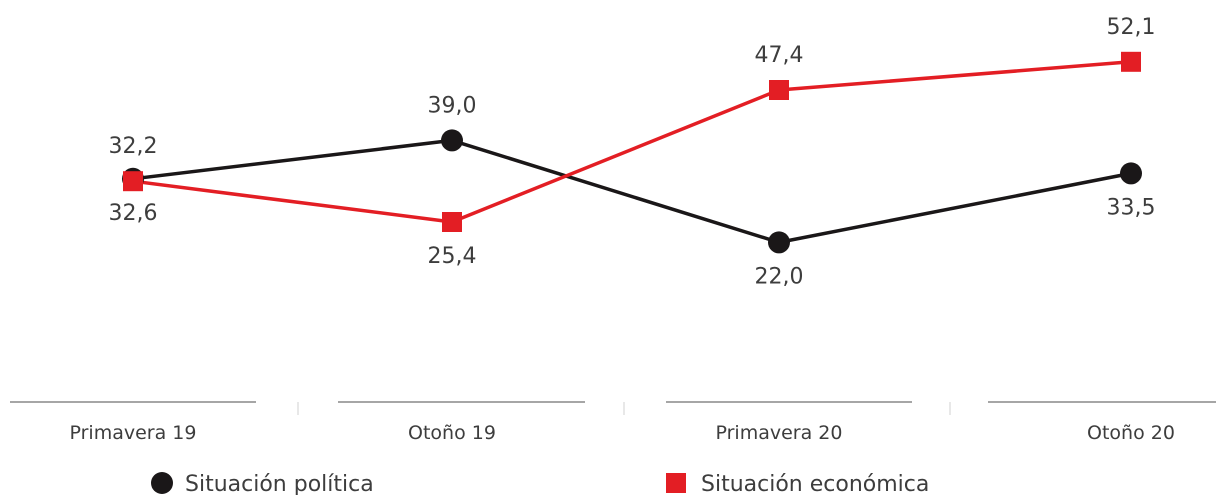  Describe the element at coordinates (1131, 433) in the screenshot. I see `x-tick-label: Otoño 20` at that location.